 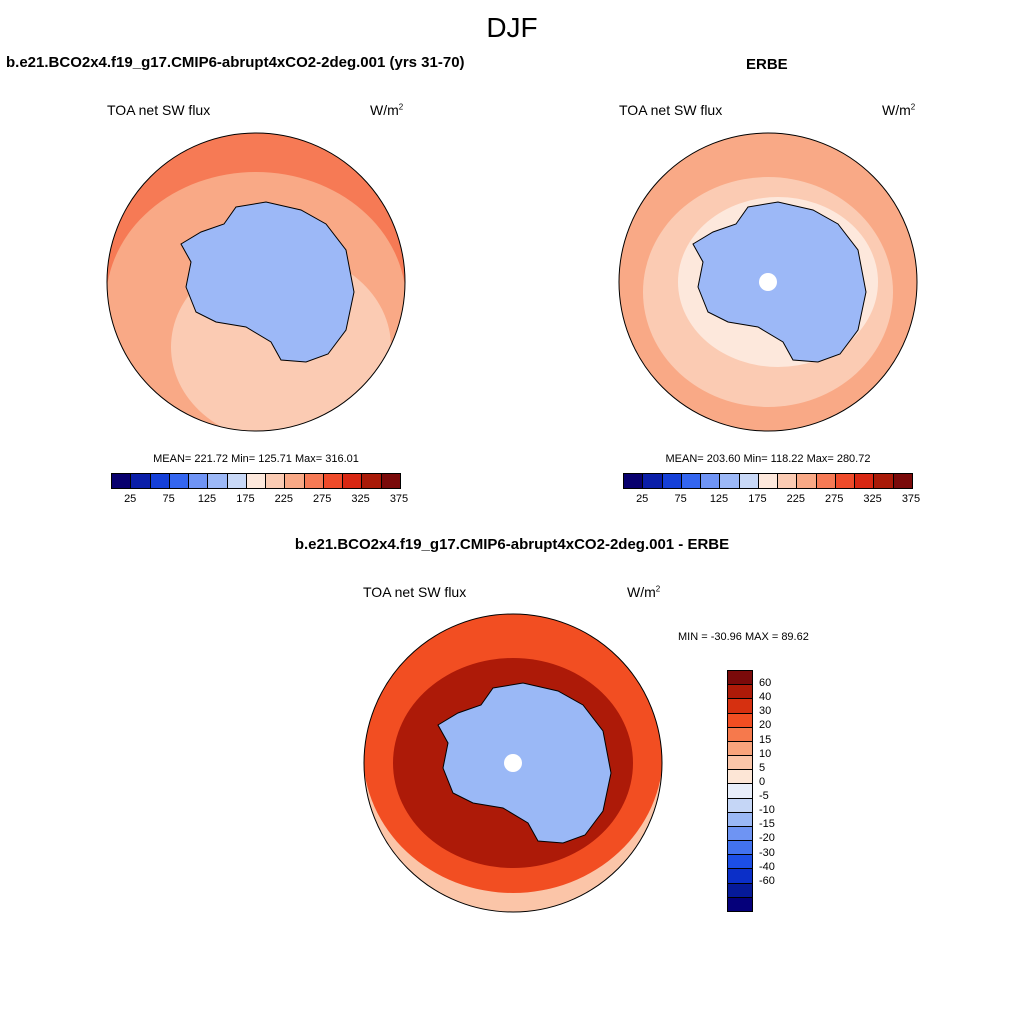 I want to click on panel3-coastline, so click(x=524, y=763).